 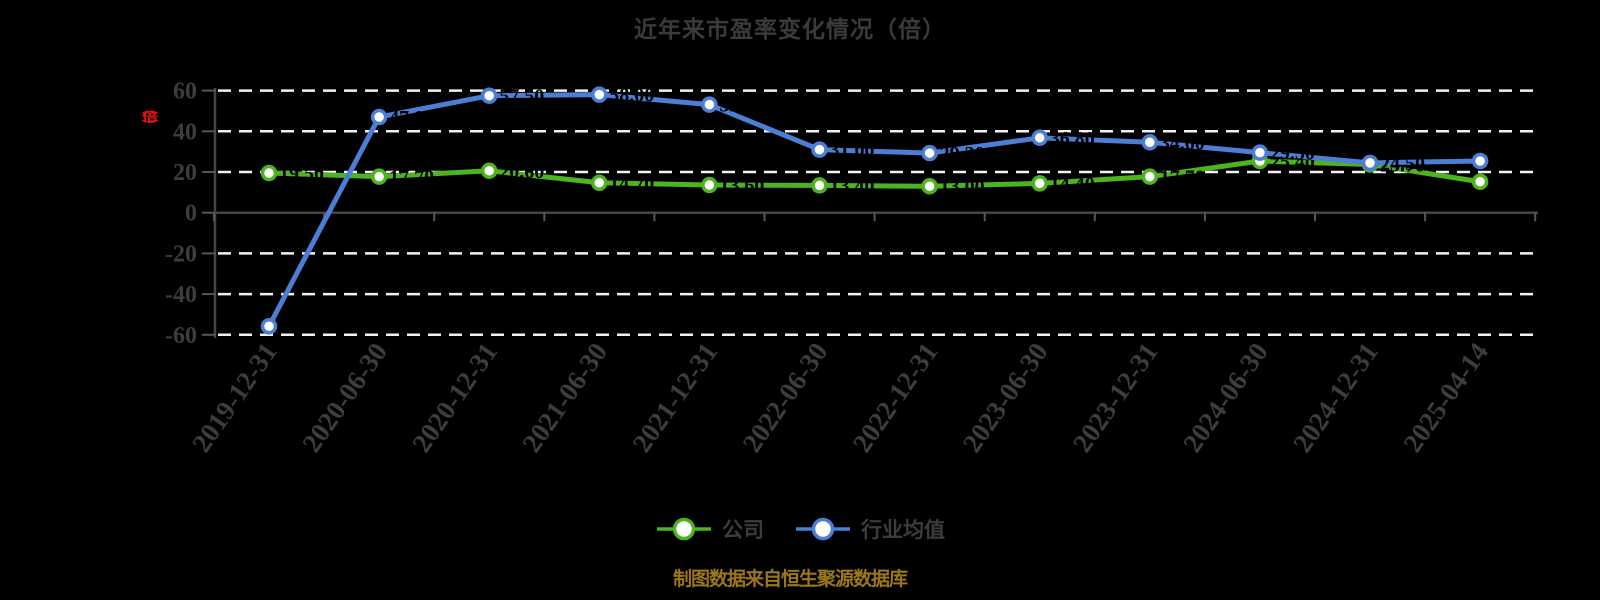 I want to click on x-tick-label: 2024-06-30, so click(x=1225, y=397).